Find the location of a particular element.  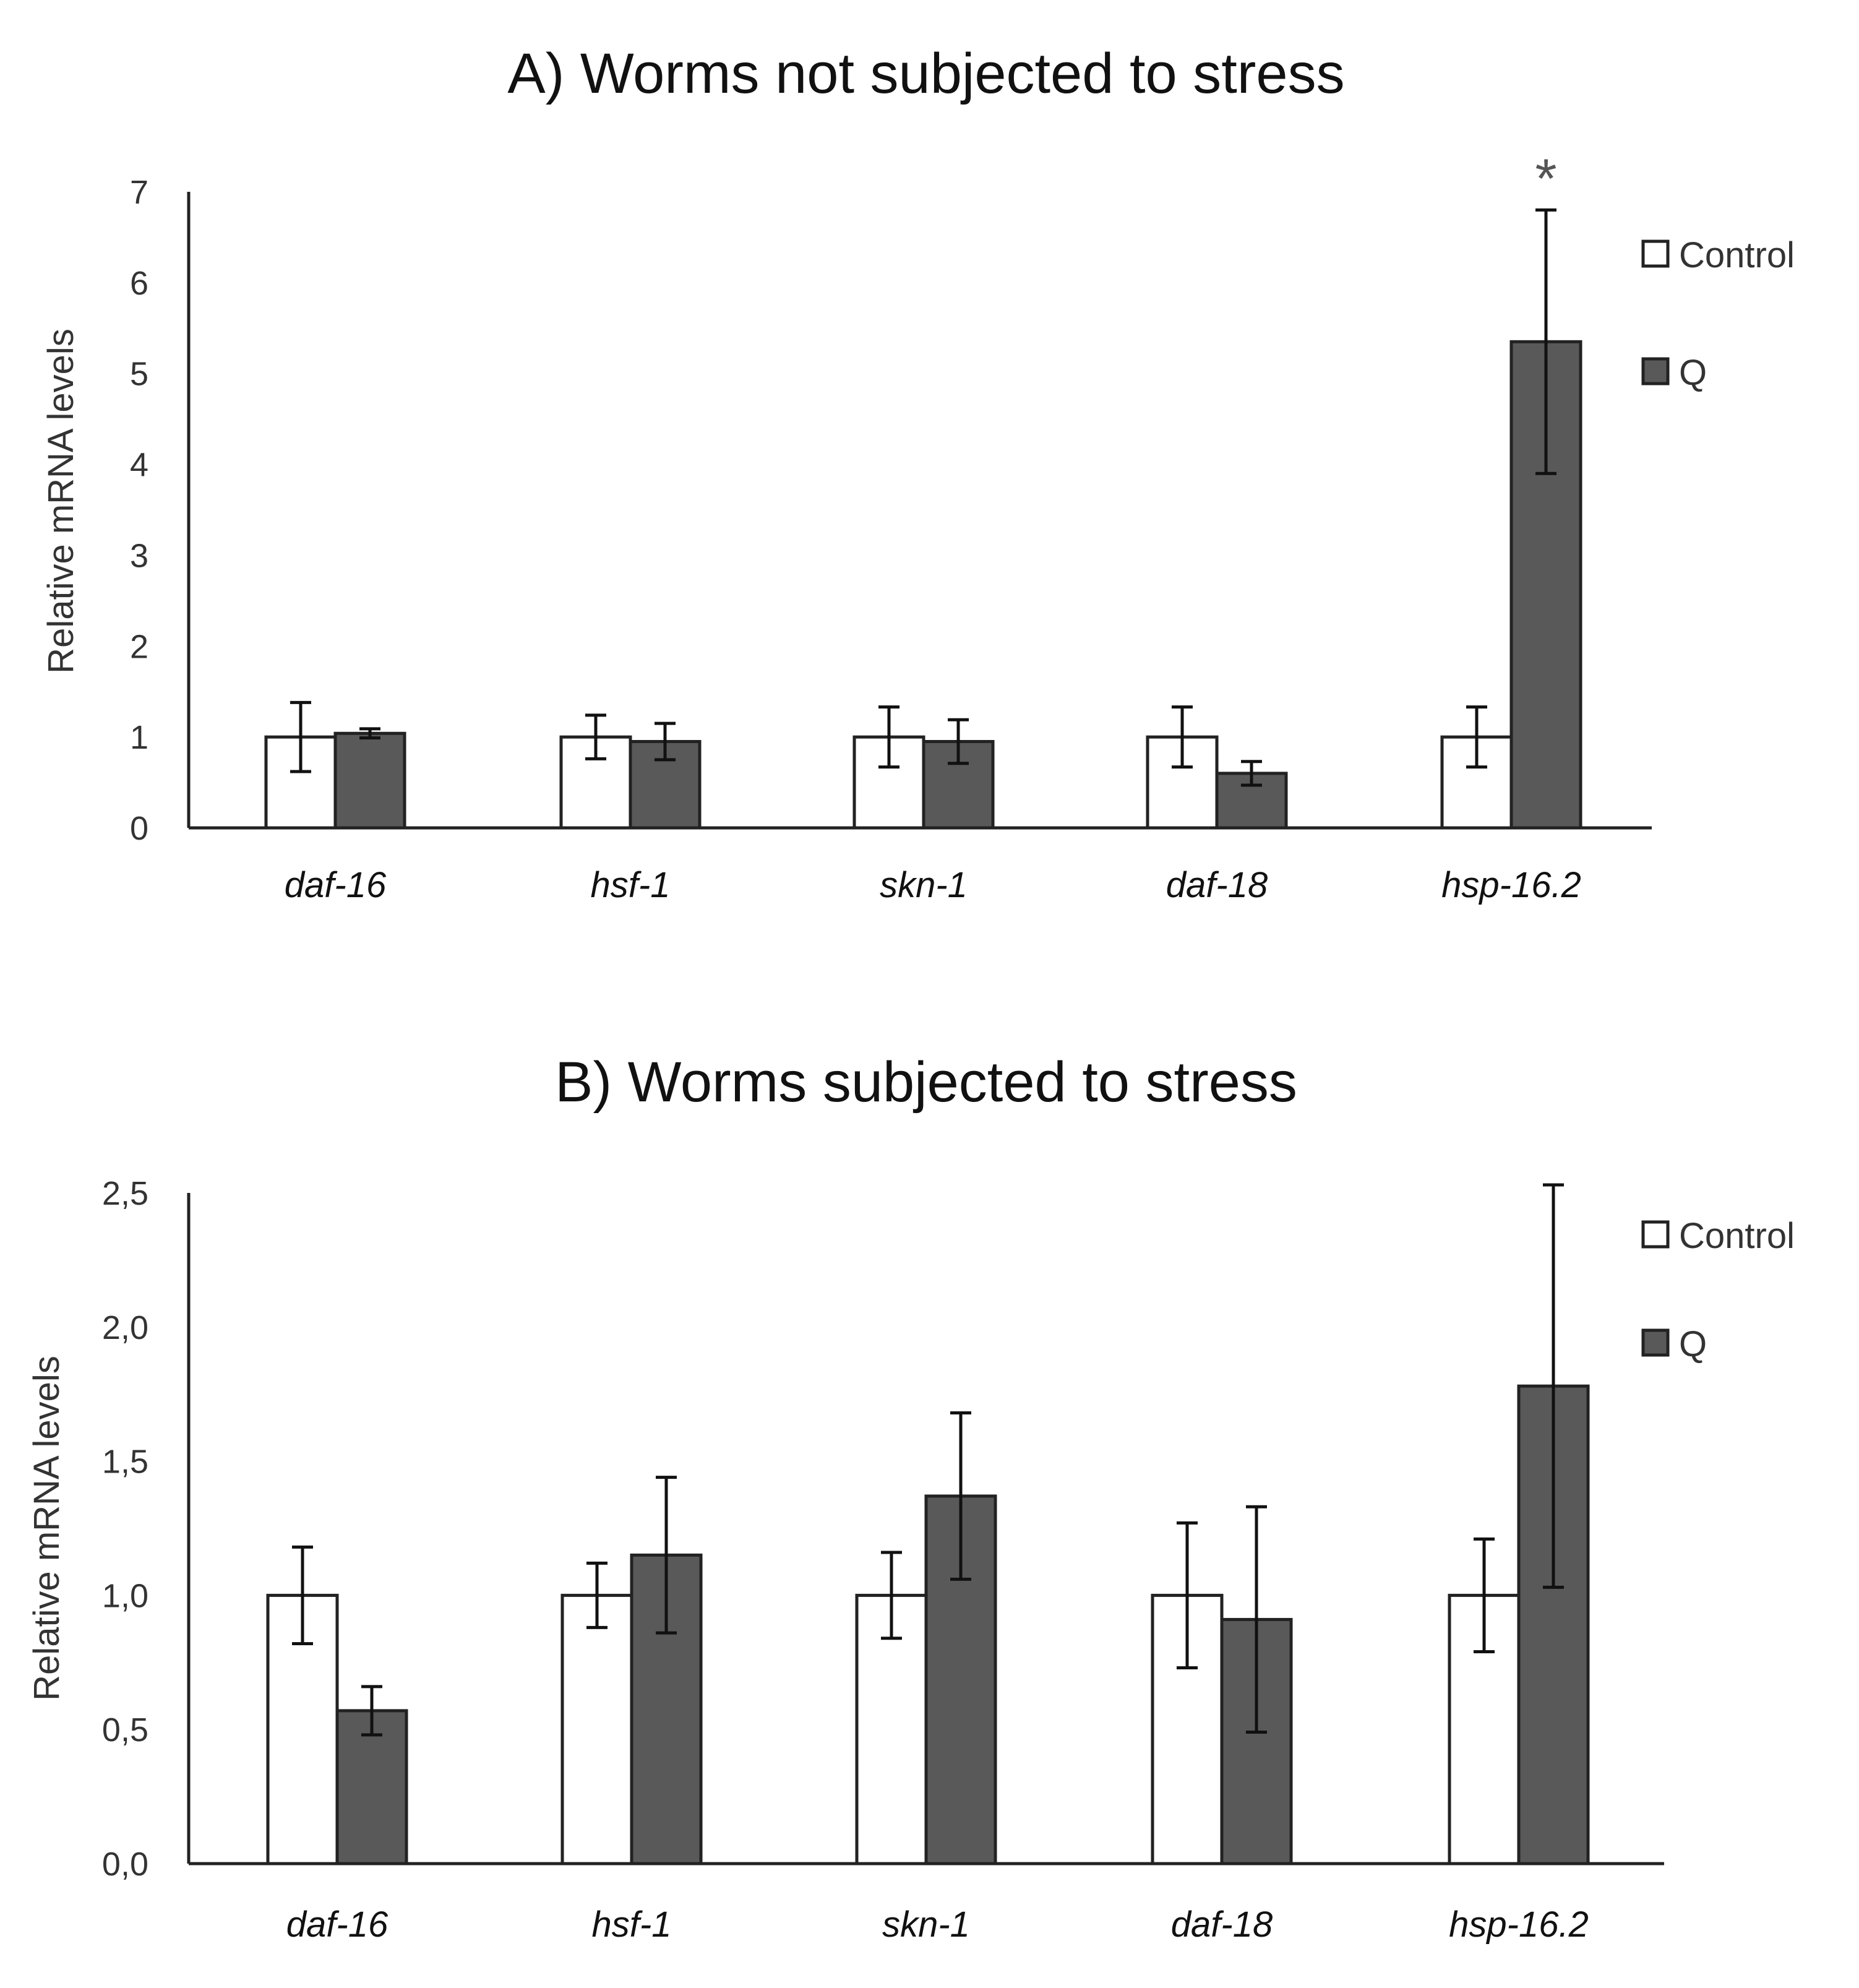

y-tick-label: 1 is located at coordinates (139, 737).